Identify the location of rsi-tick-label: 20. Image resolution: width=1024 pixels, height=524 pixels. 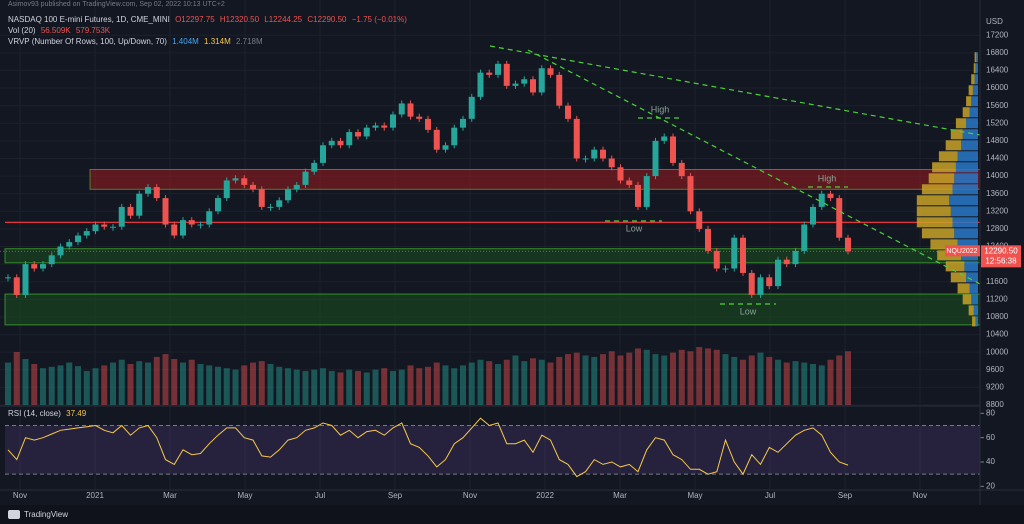
(990, 485).